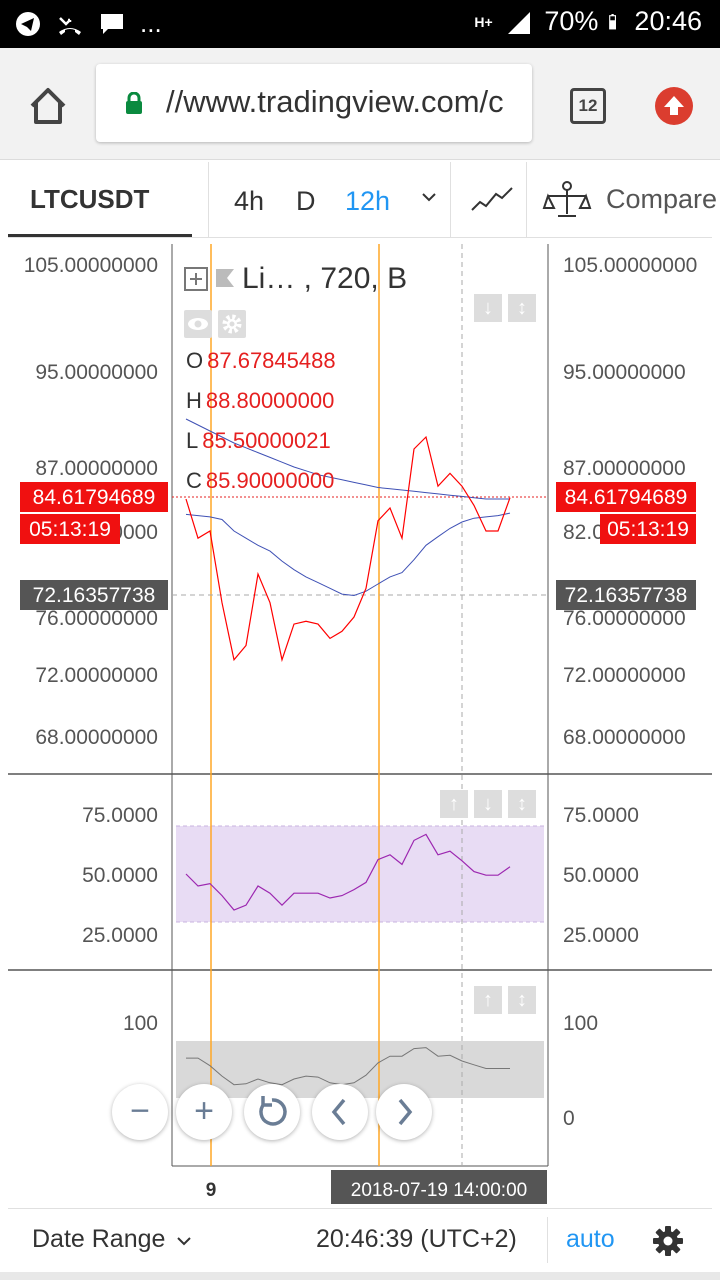 The image size is (720, 1280). What do you see at coordinates (194, 400) in the screenshot?
I see `high-label: H` at bounding box center [194, 400].